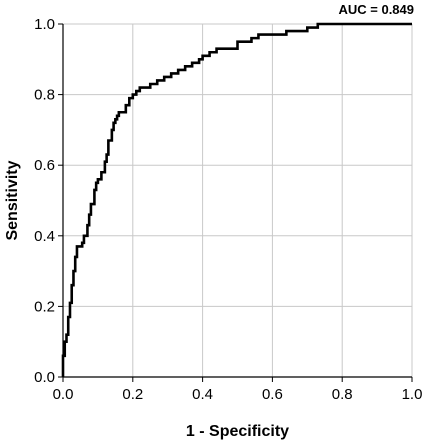 This screenshot has width=429, height=440. What do you see at coordinates (44, 306) in the screenshot?
I see `y-tick-label: 0.2` at bounding box center [44, 306].